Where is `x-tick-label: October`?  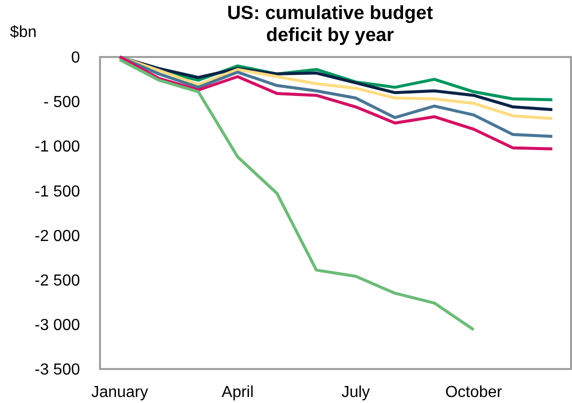
x-tick-label: October is located at coordinates (474, 392).